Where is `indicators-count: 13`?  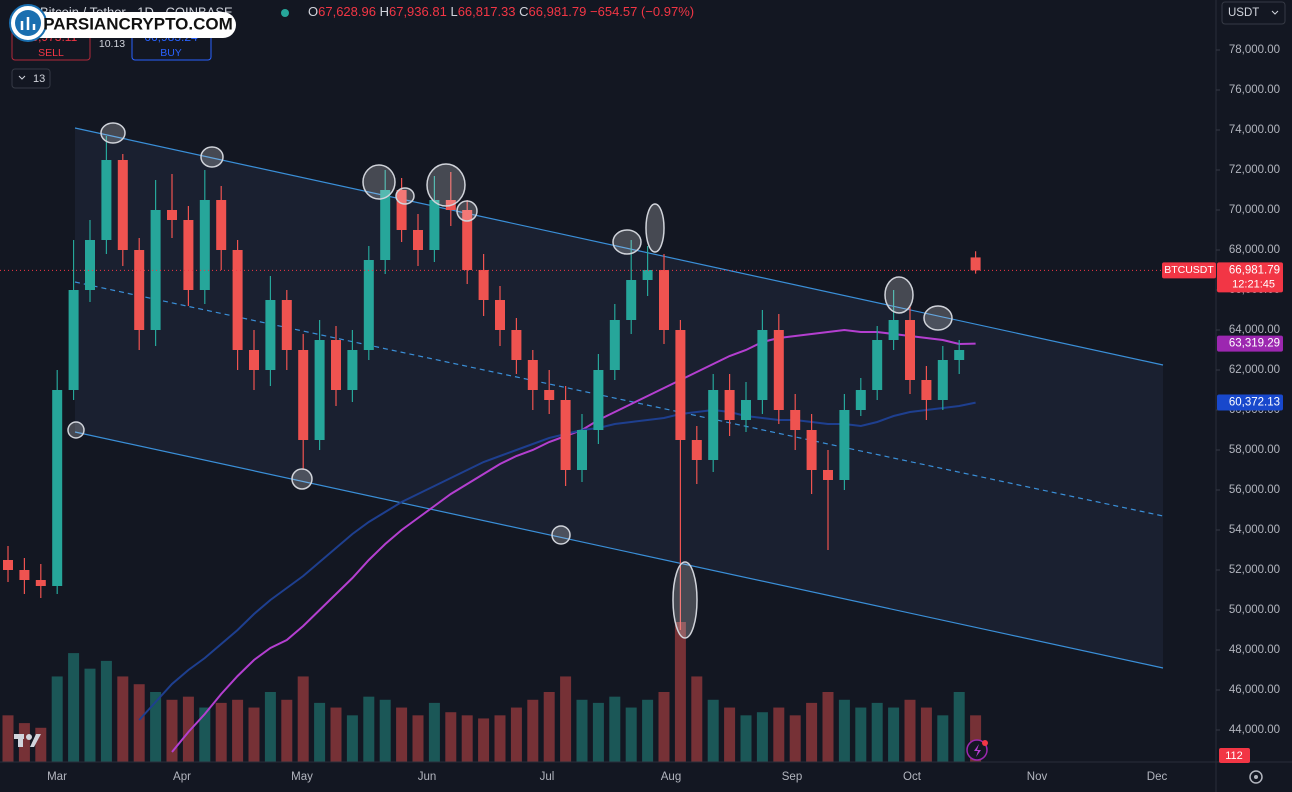 indicators-count: 13 is located at coordinates (39, 79).